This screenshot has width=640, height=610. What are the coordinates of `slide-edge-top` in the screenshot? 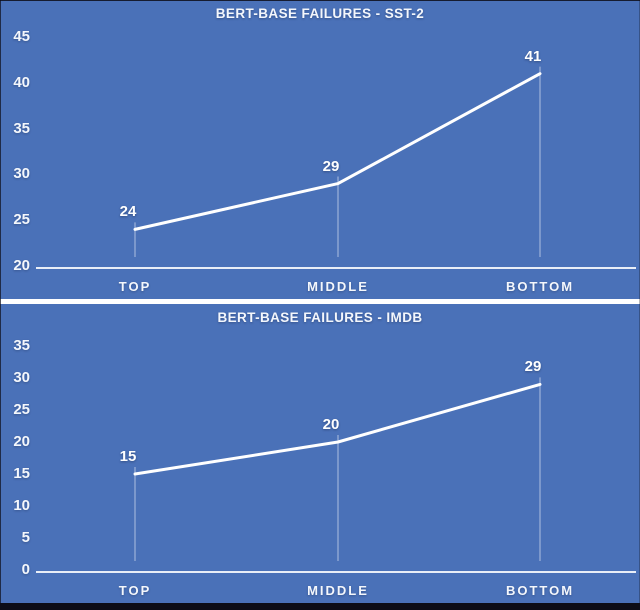 It's located at (320, 0).